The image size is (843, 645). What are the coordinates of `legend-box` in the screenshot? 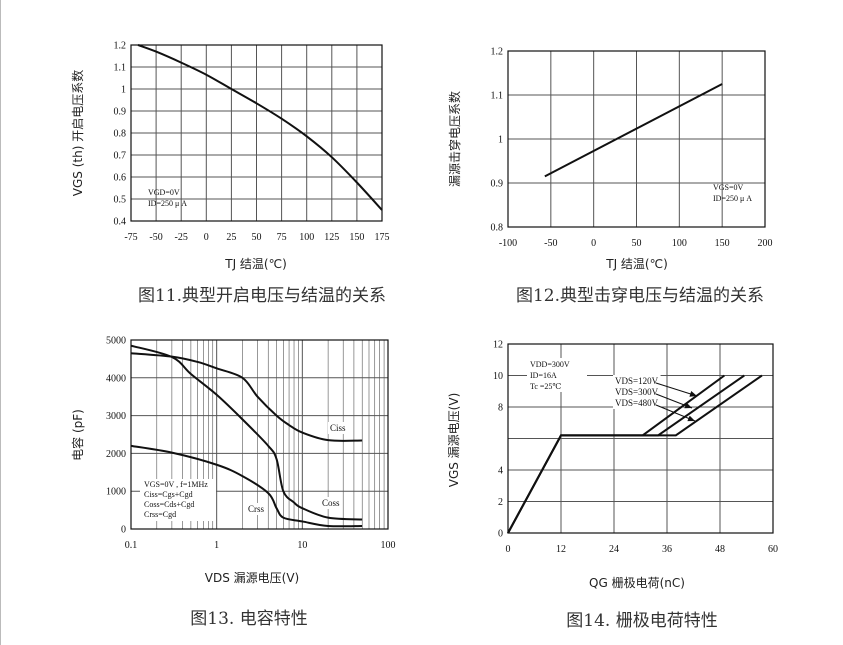 It's located at (178, 500).